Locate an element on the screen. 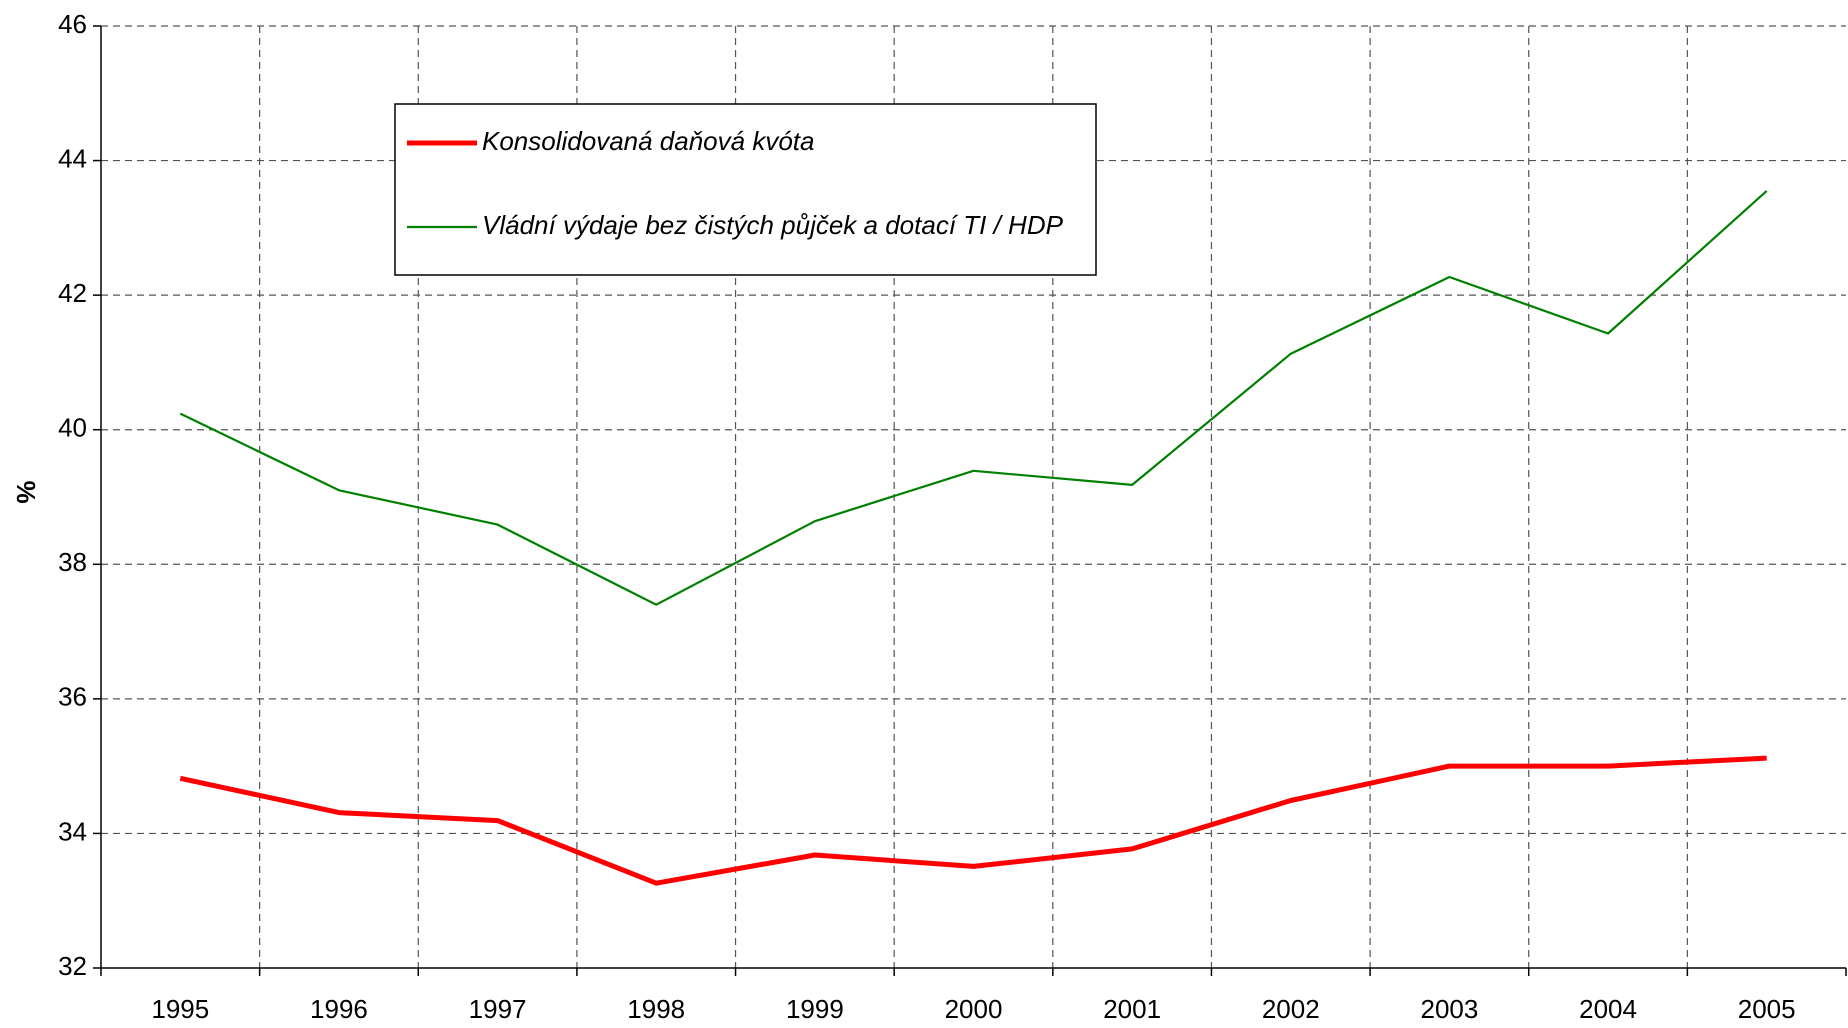 The height and width of the screenshot is (1028, 1848). x-tick-label: 2005 is located at coordinates (1767, 1009).